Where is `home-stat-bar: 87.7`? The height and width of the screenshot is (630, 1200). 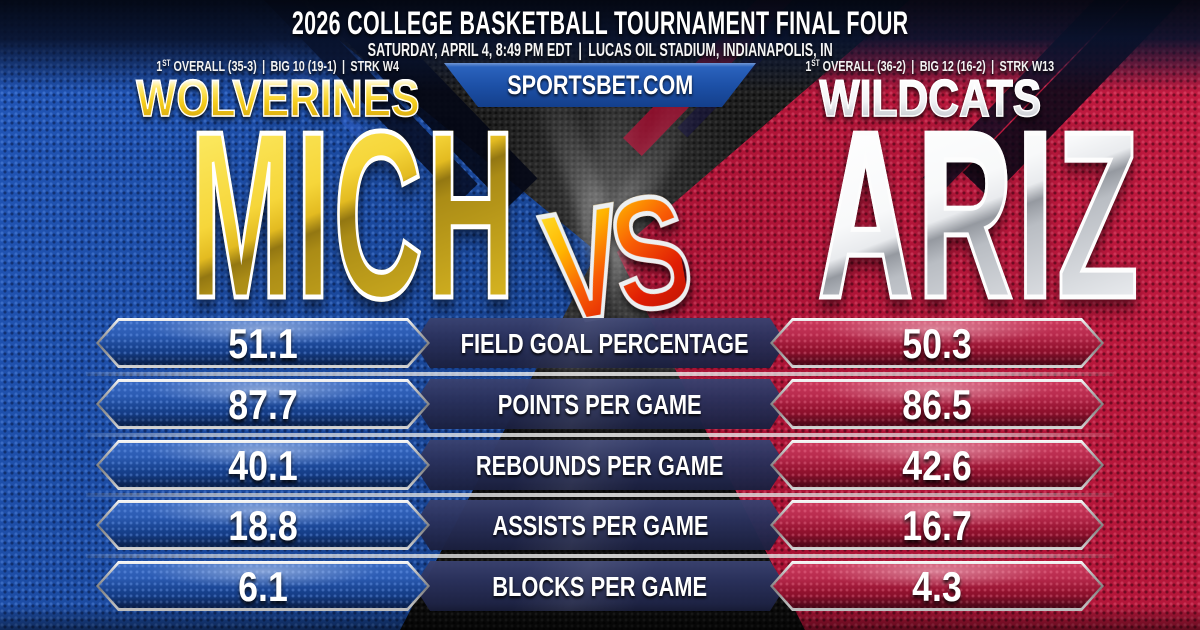 home-stat-bar: 87.7 is located at coordinates (263, 404).